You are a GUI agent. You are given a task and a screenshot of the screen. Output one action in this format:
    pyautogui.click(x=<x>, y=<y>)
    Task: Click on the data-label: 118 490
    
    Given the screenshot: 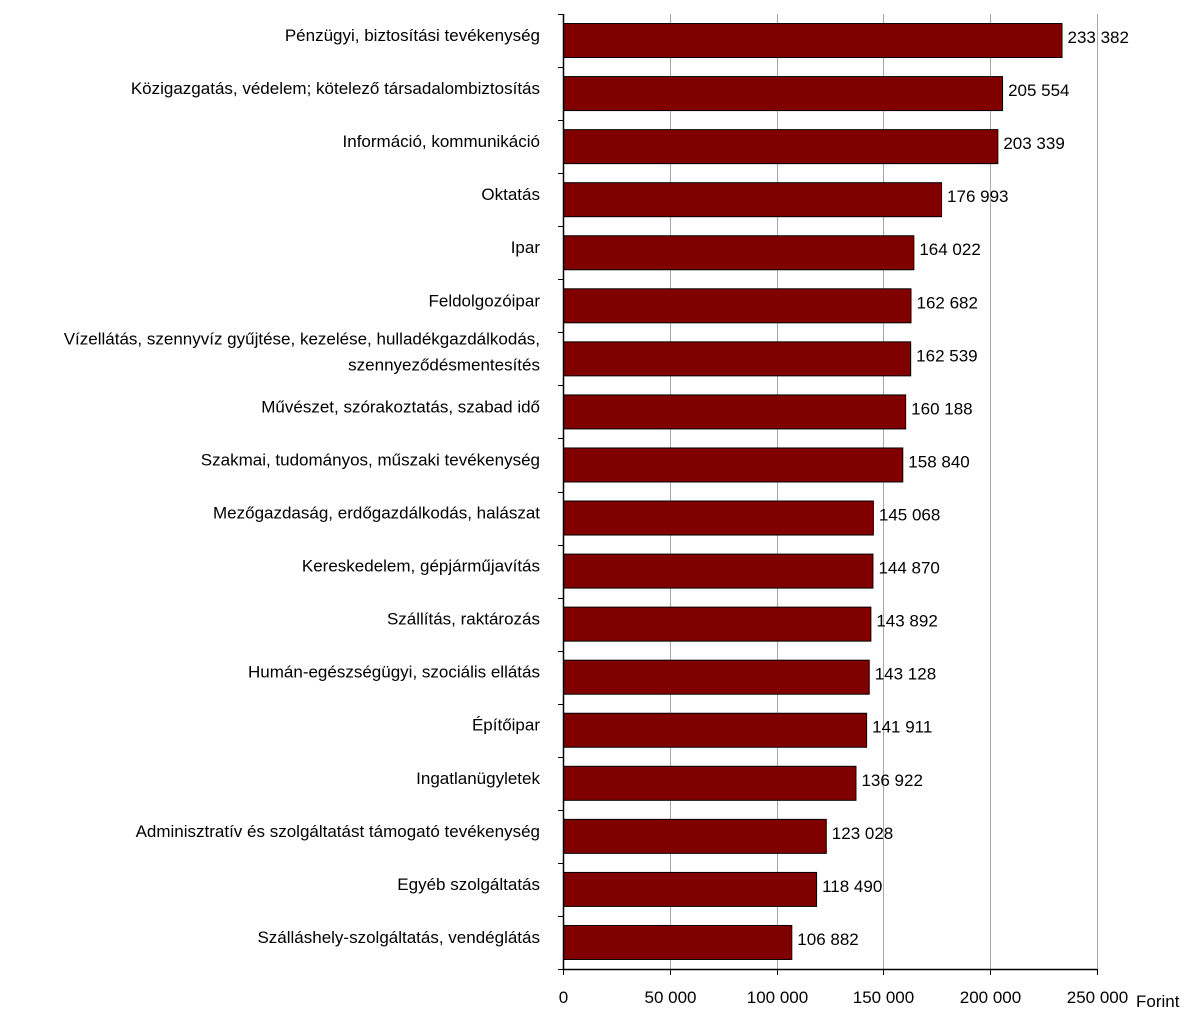 What is the action you would take?
    pyautogui.click(x=852, y=886)
    